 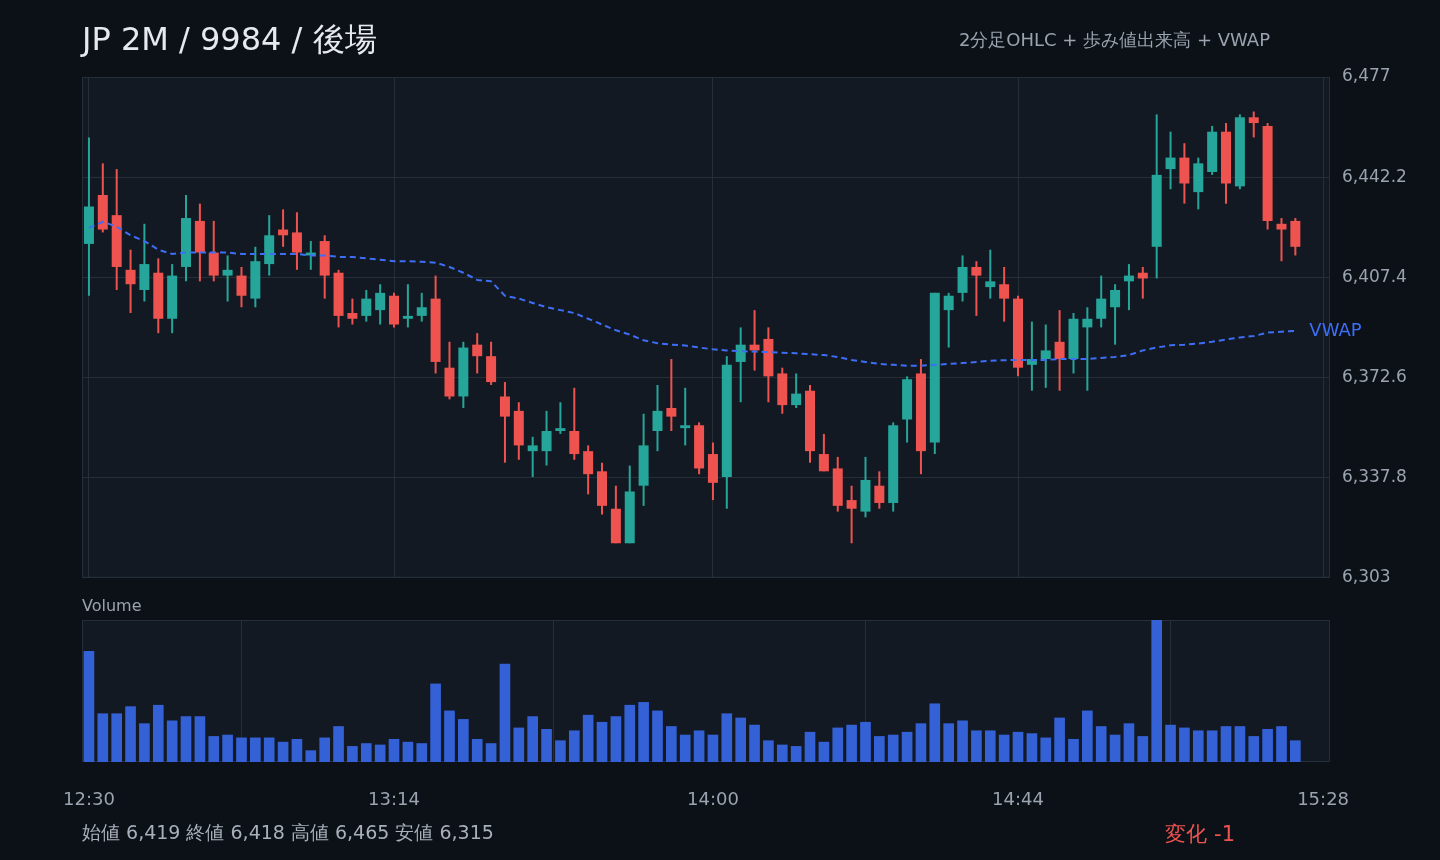 What do you see at coordinates (1374, 476) in the screenshot?
I see `y-tick-label: 6,337.8` at bounding box center [1374, 476].